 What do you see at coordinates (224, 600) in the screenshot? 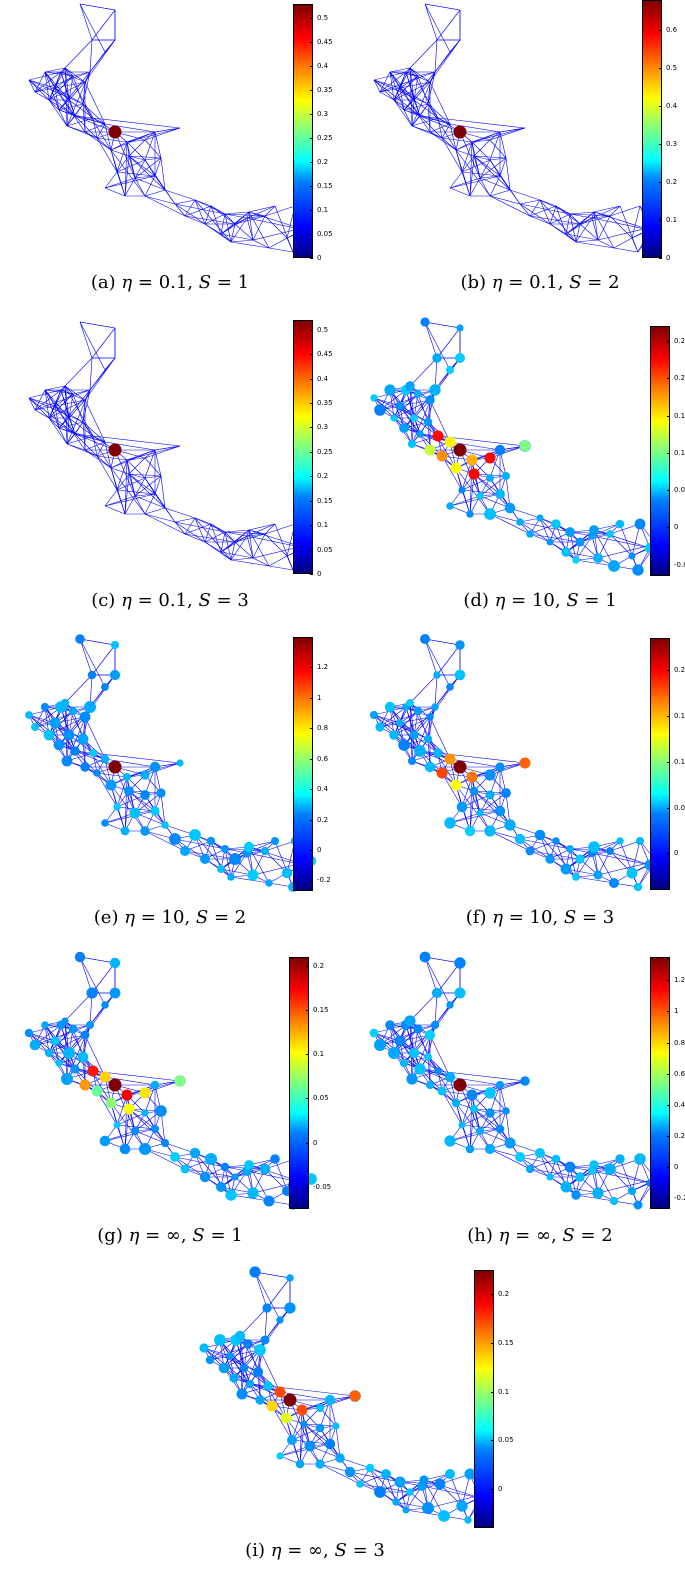
I see `caption-equals: =` at bounding box center [224, 600].